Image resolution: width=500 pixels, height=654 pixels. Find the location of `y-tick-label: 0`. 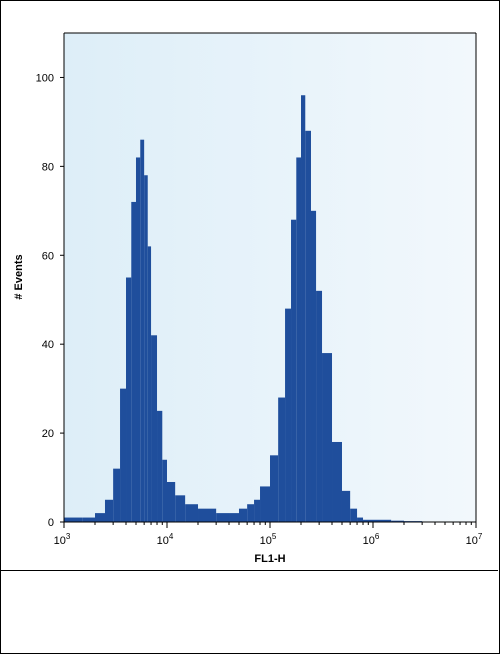

y-tick-label: 0 is located at coordinates (51, 523).